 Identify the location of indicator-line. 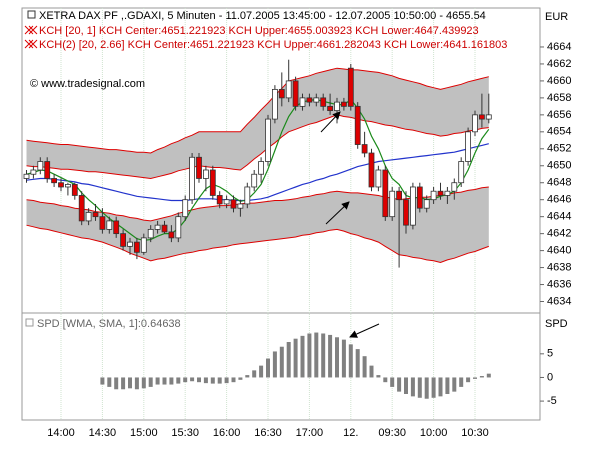
(257, 172).